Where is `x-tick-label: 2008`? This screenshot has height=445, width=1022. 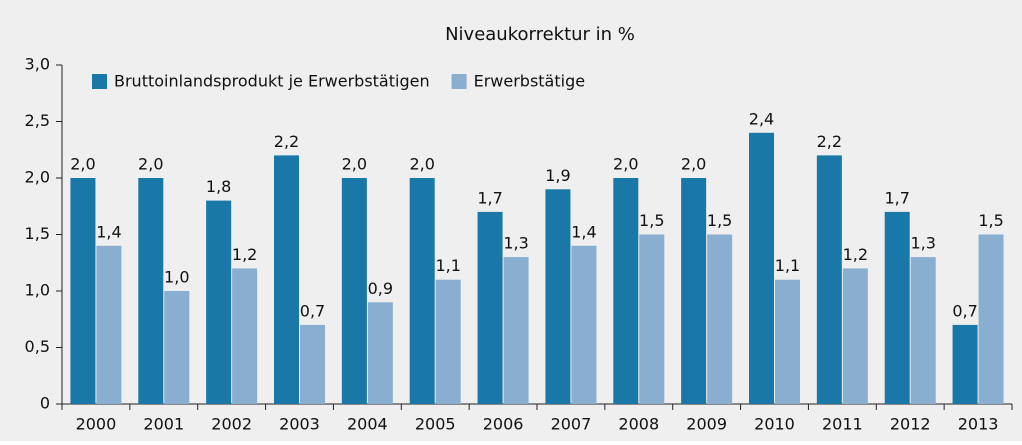
x-tick-label: 2008 is located at coordinates (638, 424).